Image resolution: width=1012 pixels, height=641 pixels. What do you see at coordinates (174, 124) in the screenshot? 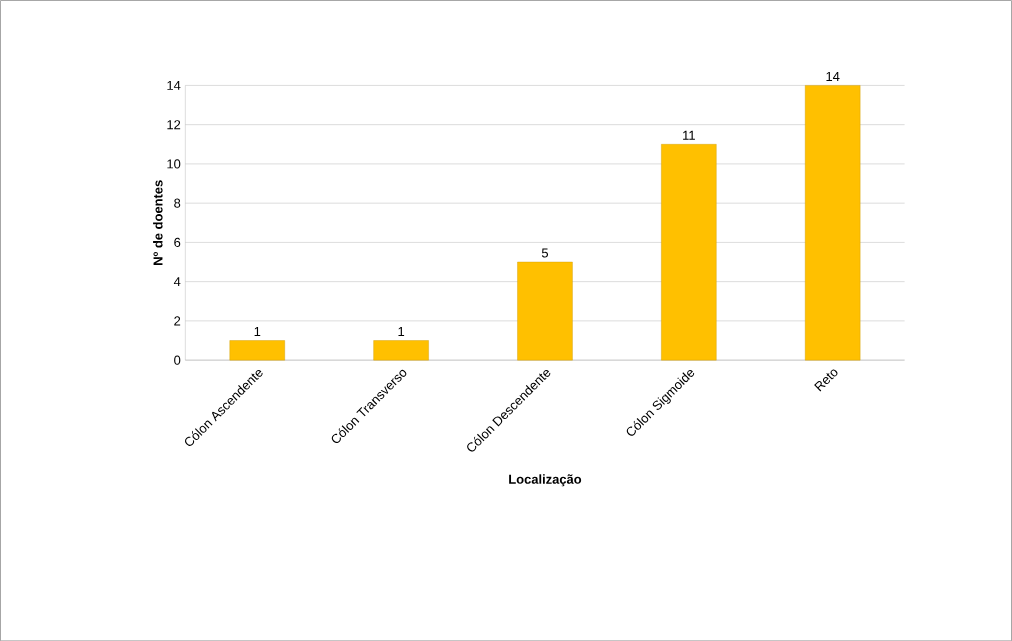
I see `y-tick-label: 12` at bounding box center [174, 124].